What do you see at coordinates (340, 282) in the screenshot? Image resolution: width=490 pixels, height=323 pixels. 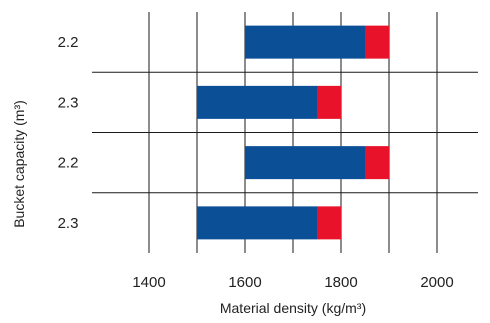 I see `x-tick-label: 1800` at bounding box center [340, 282].